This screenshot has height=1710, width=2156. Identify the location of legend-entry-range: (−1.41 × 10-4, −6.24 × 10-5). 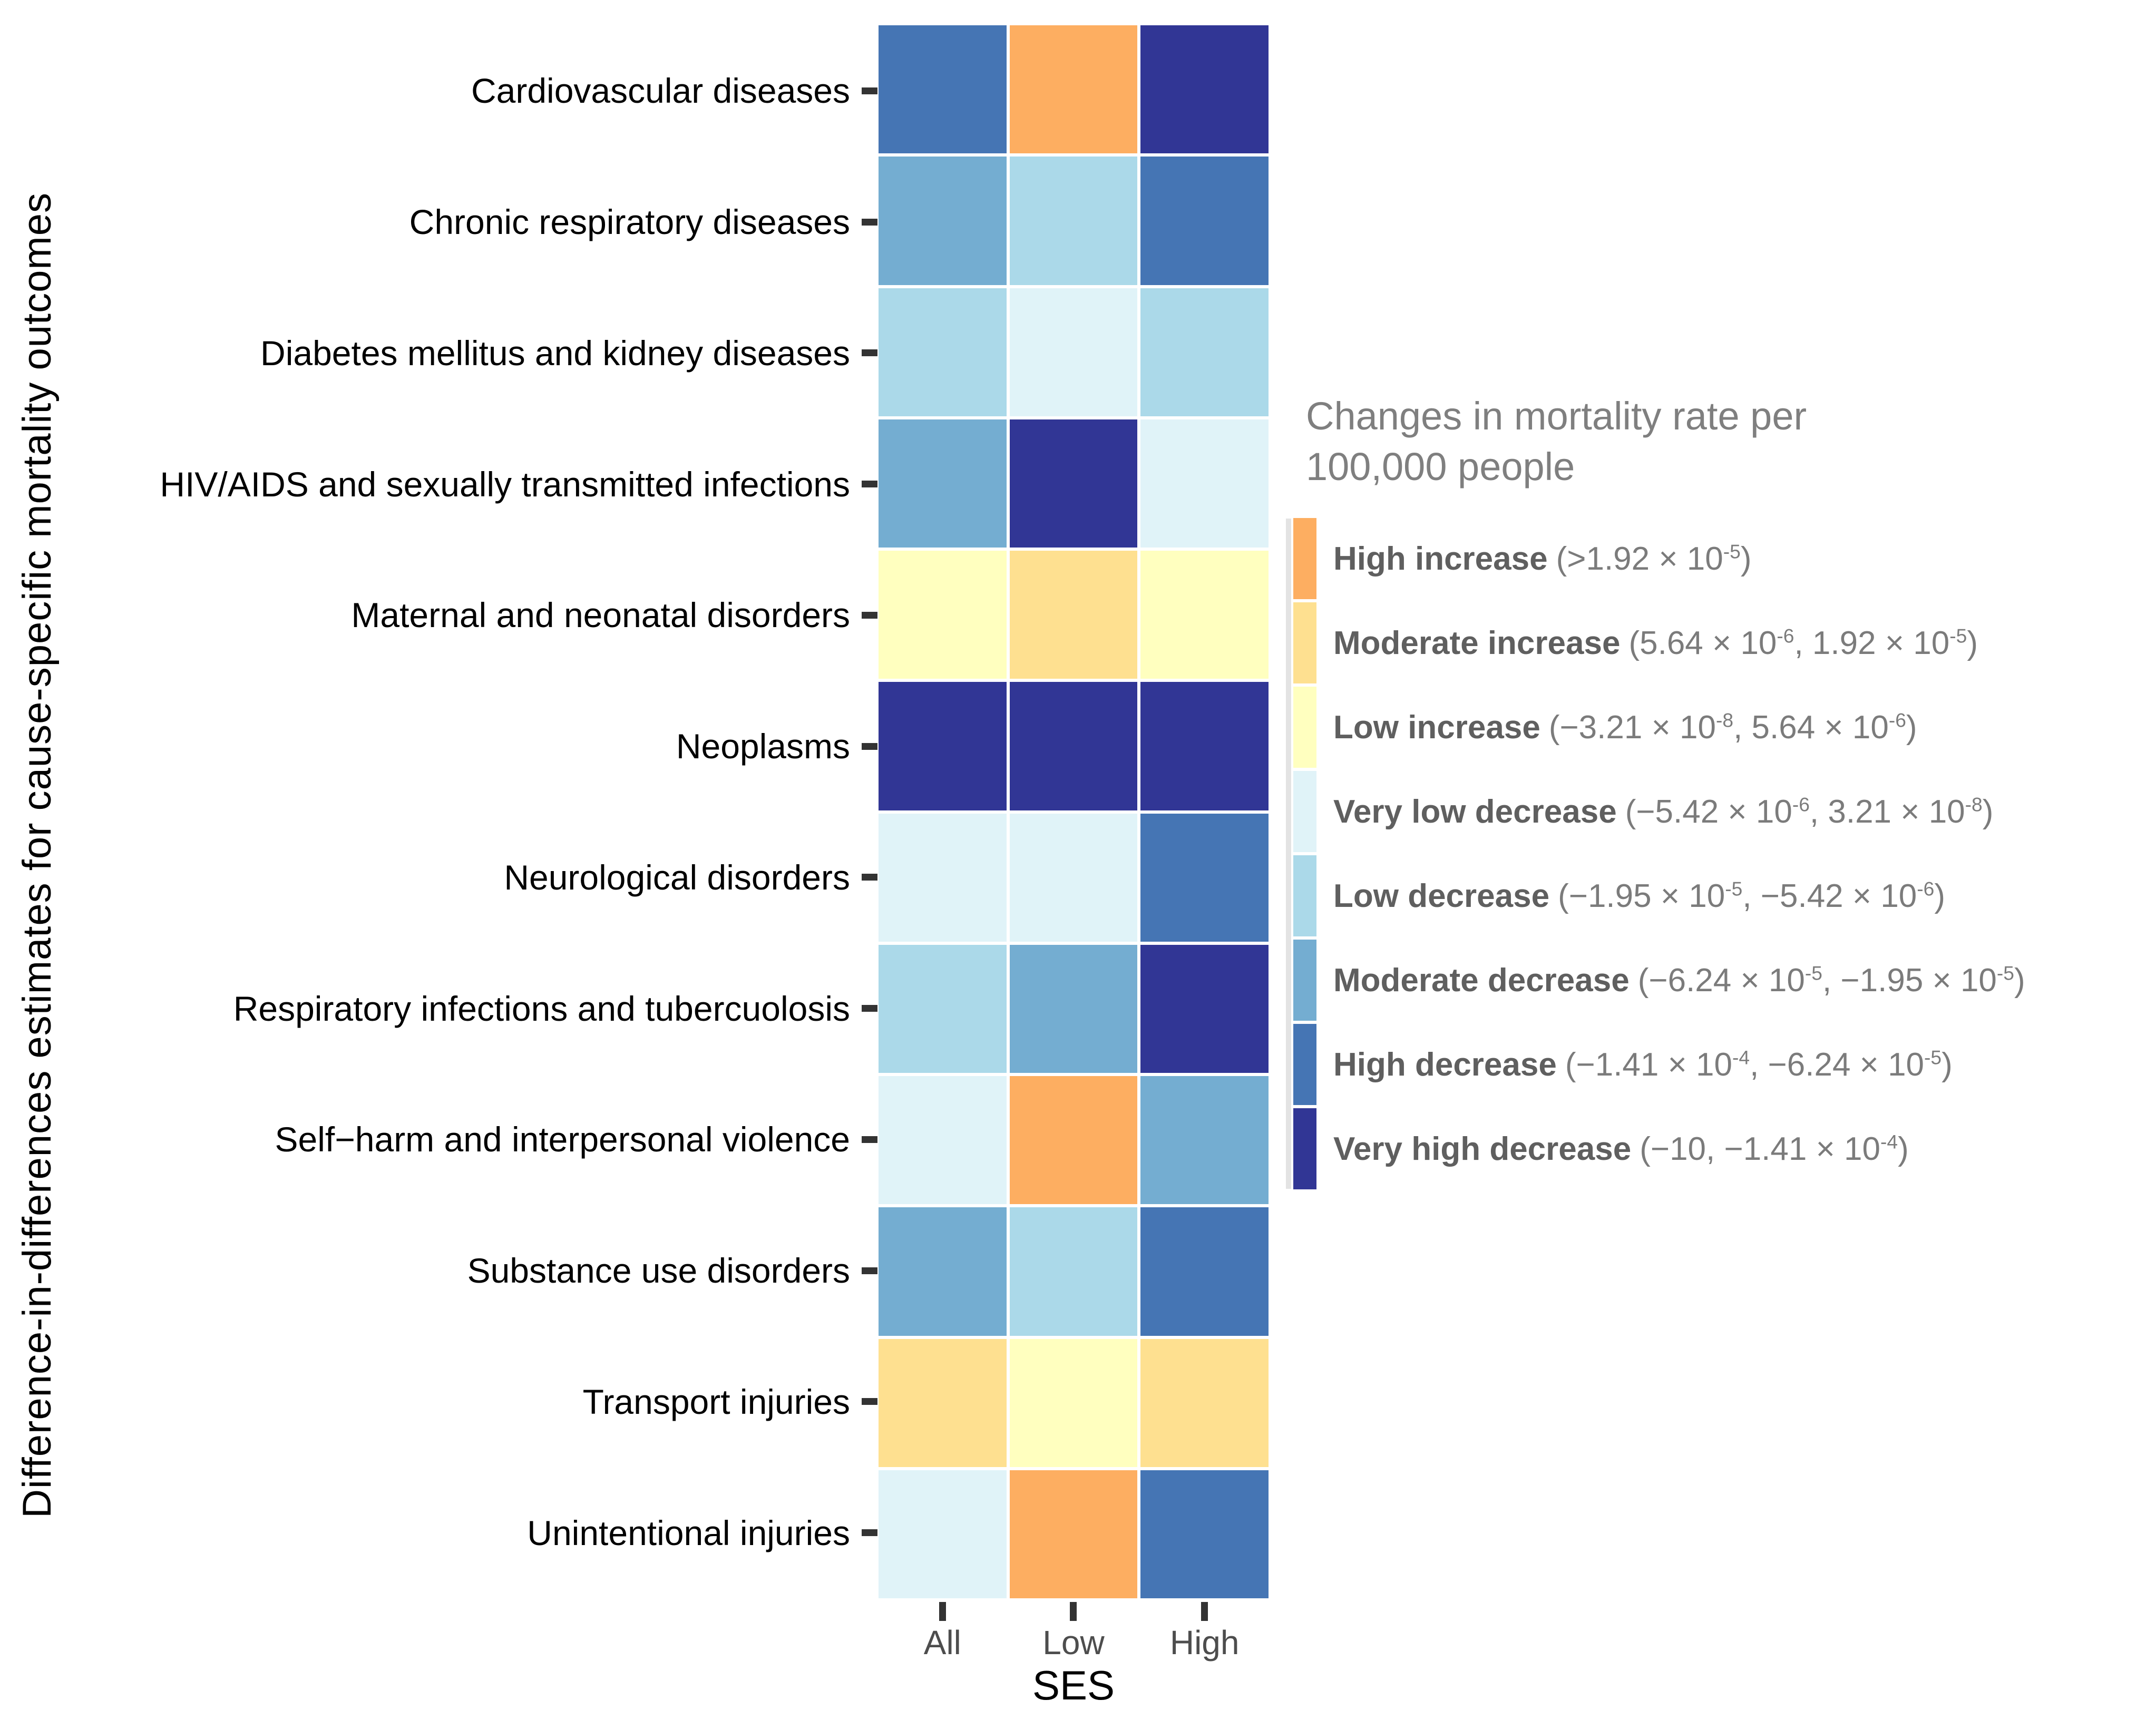
(1759, 1064).